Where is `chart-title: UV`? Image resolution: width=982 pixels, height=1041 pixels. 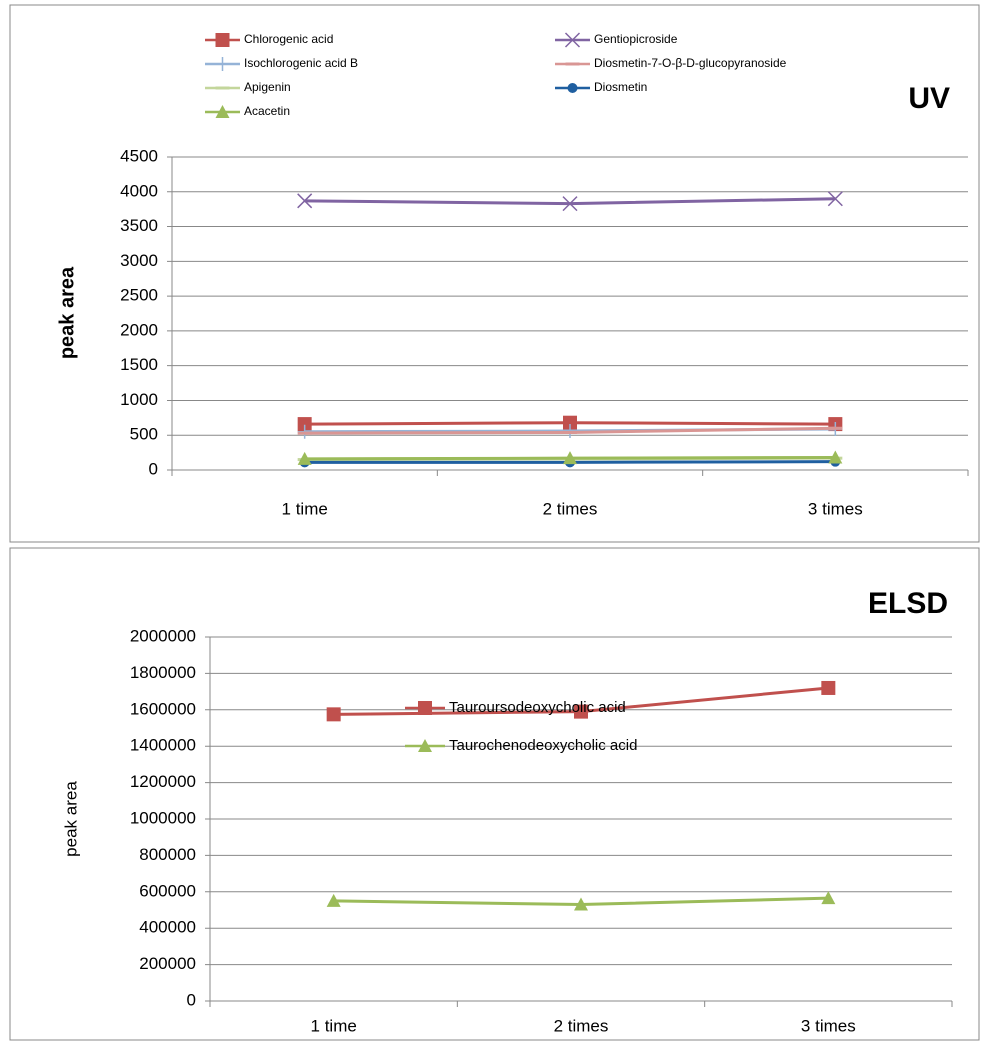 chart-title: UV is located at coordinates (929, 98).